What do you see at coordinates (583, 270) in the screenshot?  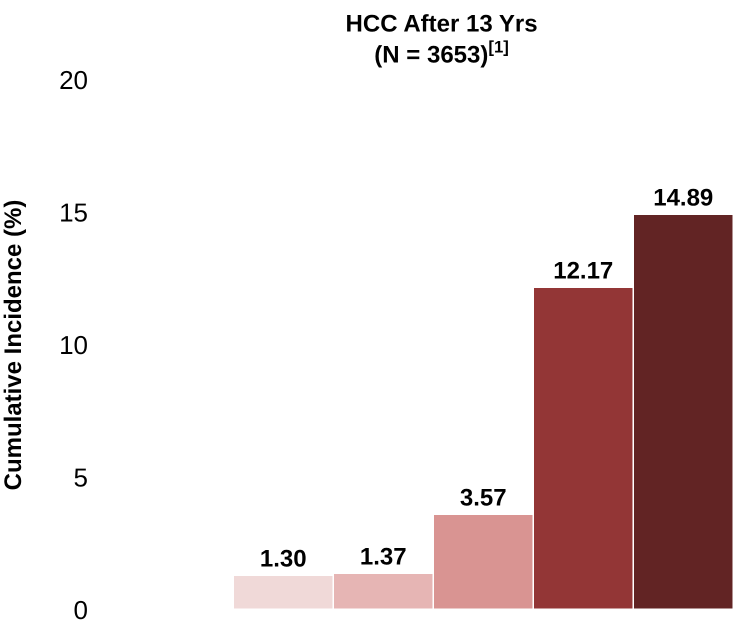 I see `data-label: 12.17` at bounding box center [583, 270].